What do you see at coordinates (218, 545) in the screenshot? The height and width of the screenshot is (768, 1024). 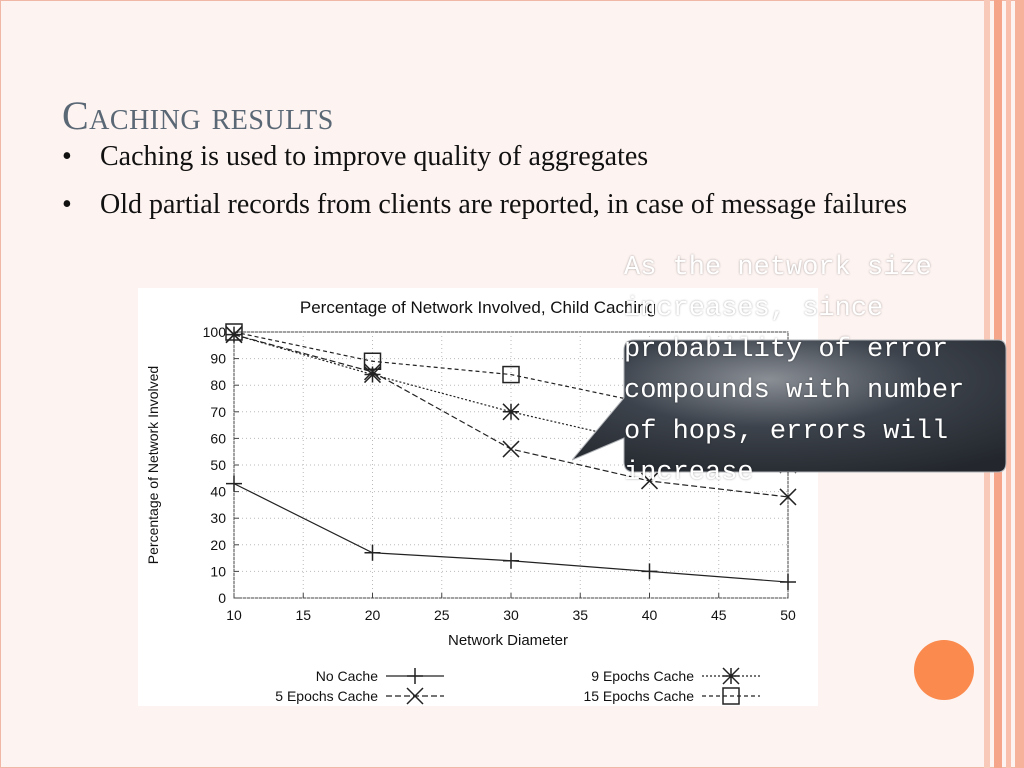 I see `y-tick-label: 20` at bounding box center [218, 545].